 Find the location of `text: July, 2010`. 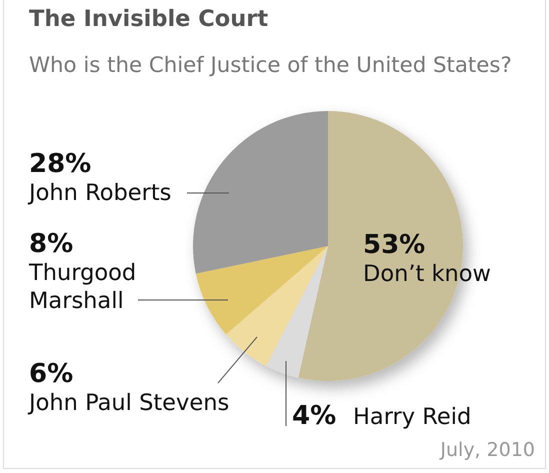

text: July, 2010 is located at coordinates (487, 450).